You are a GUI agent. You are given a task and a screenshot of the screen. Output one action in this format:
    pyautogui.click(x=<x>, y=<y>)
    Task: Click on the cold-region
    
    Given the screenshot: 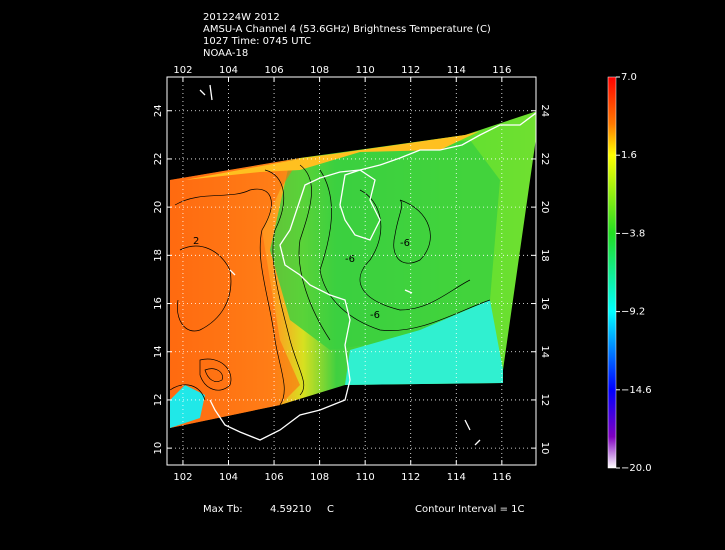 What is the action you would take?
    pyautogui.click(x=424, y=342)
    